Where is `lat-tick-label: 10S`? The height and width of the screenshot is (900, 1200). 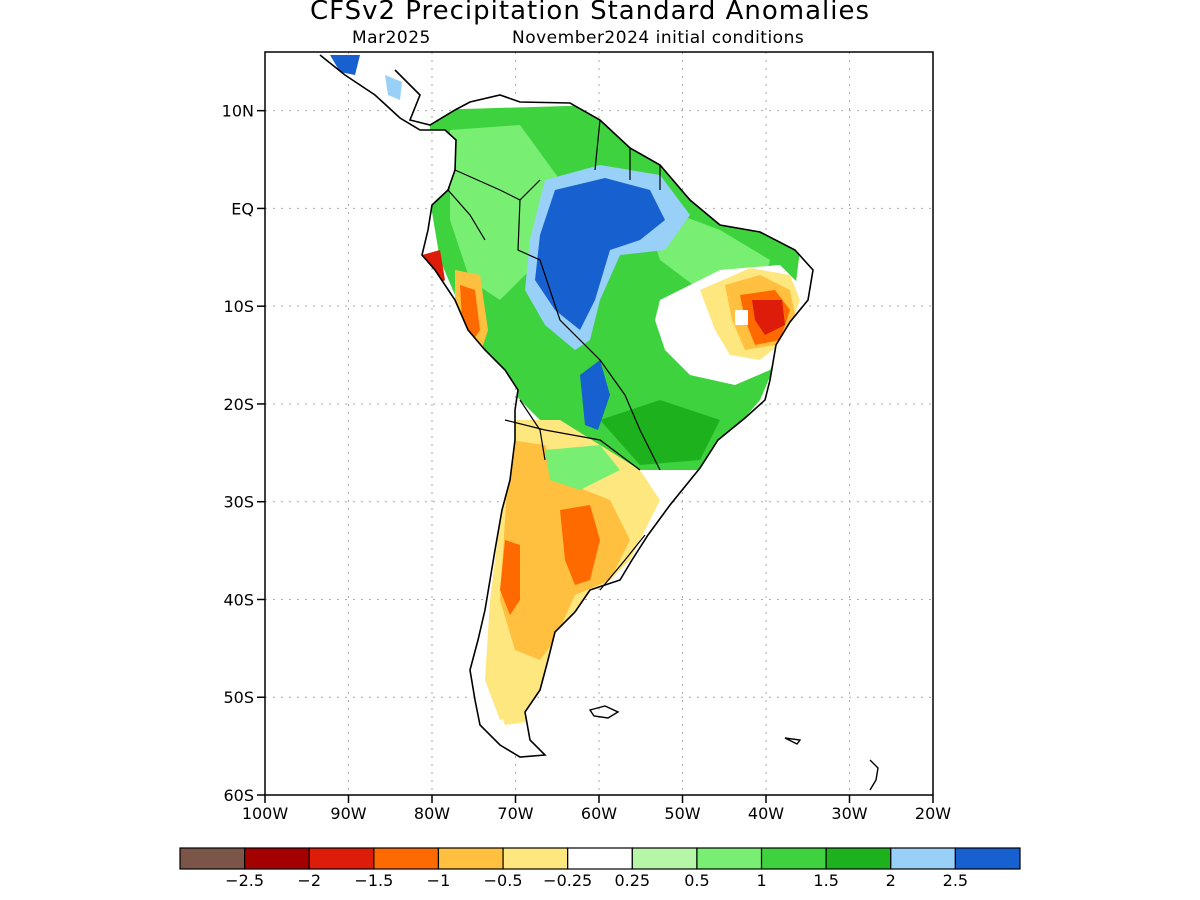
lat-tick-label: 10S is located at coordinates (238, 306).